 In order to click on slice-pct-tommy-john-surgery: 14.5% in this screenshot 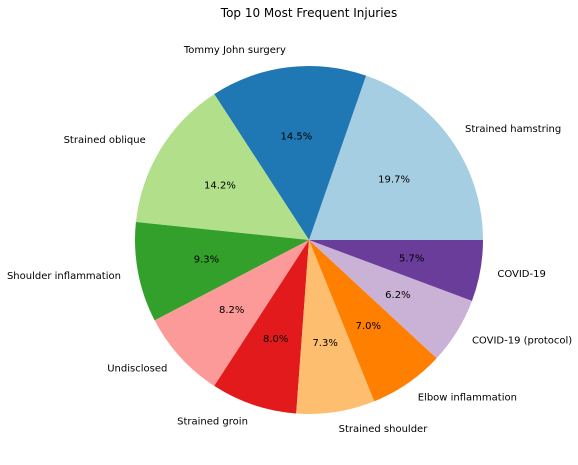, I will do `click(297, 136)`.